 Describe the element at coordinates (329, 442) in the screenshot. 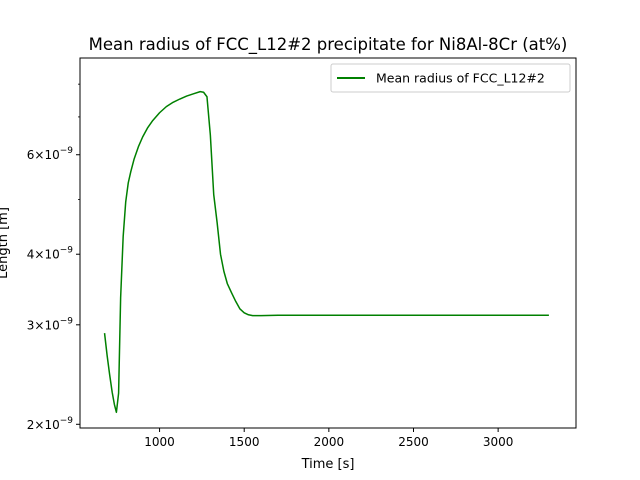

I see `x-tick-label: 2000` at that location.